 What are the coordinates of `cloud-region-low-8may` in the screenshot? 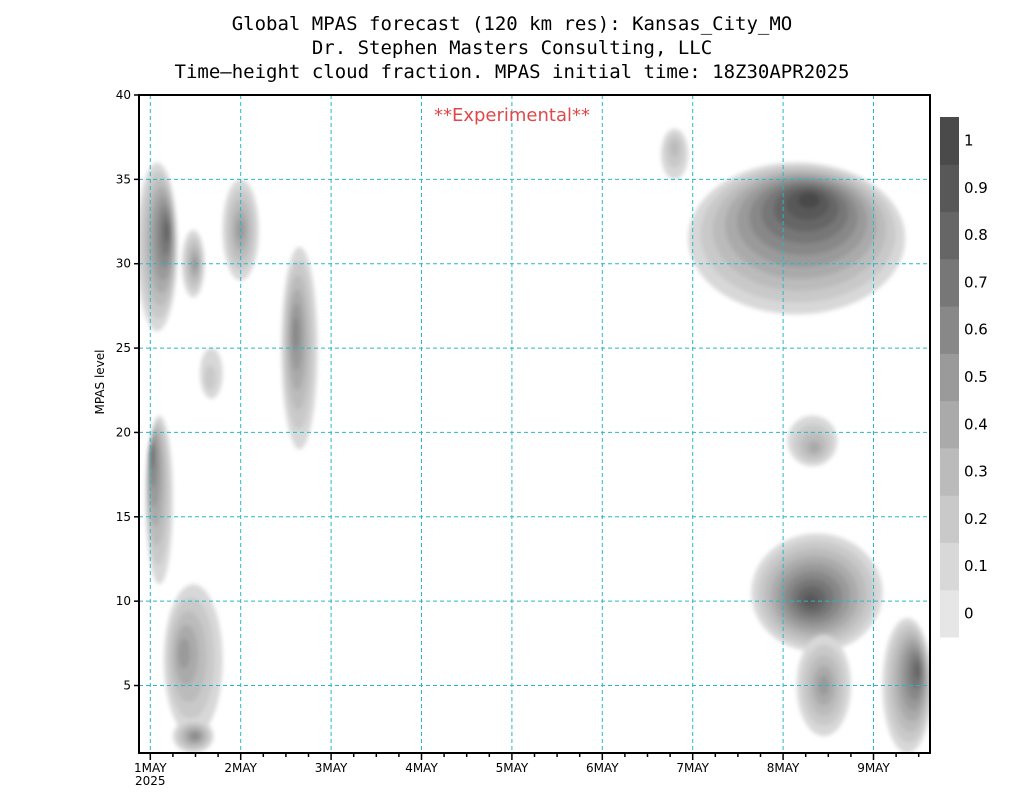 It's located at (817, 592).